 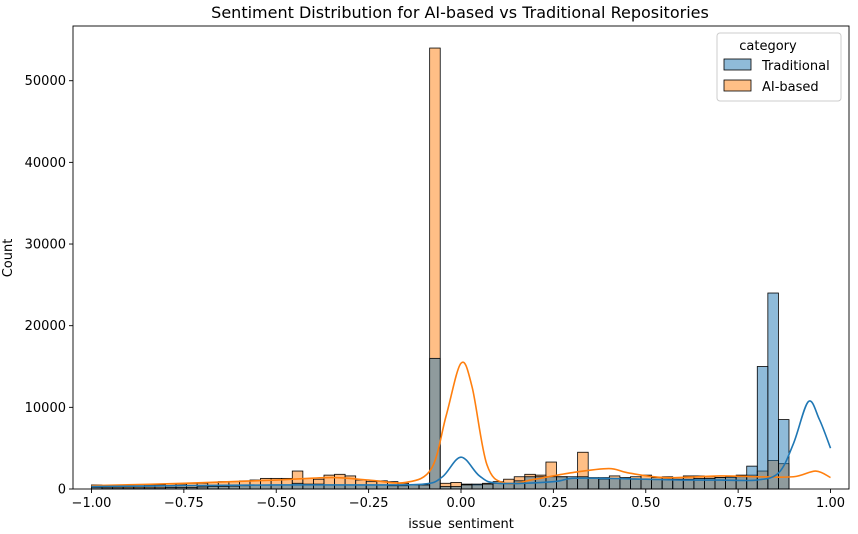 I want to click on y-tick-label: 30000, so click(x=45, y=245).